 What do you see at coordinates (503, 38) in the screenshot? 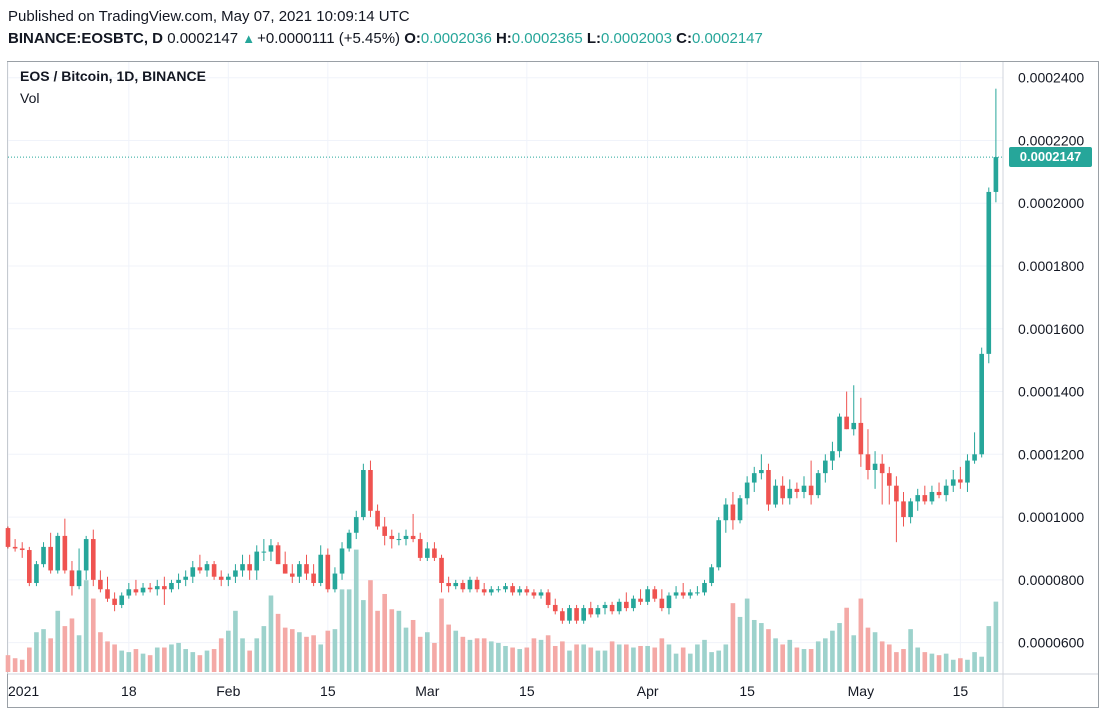
I see `high-label: H:` at bounding box center [503, 38].